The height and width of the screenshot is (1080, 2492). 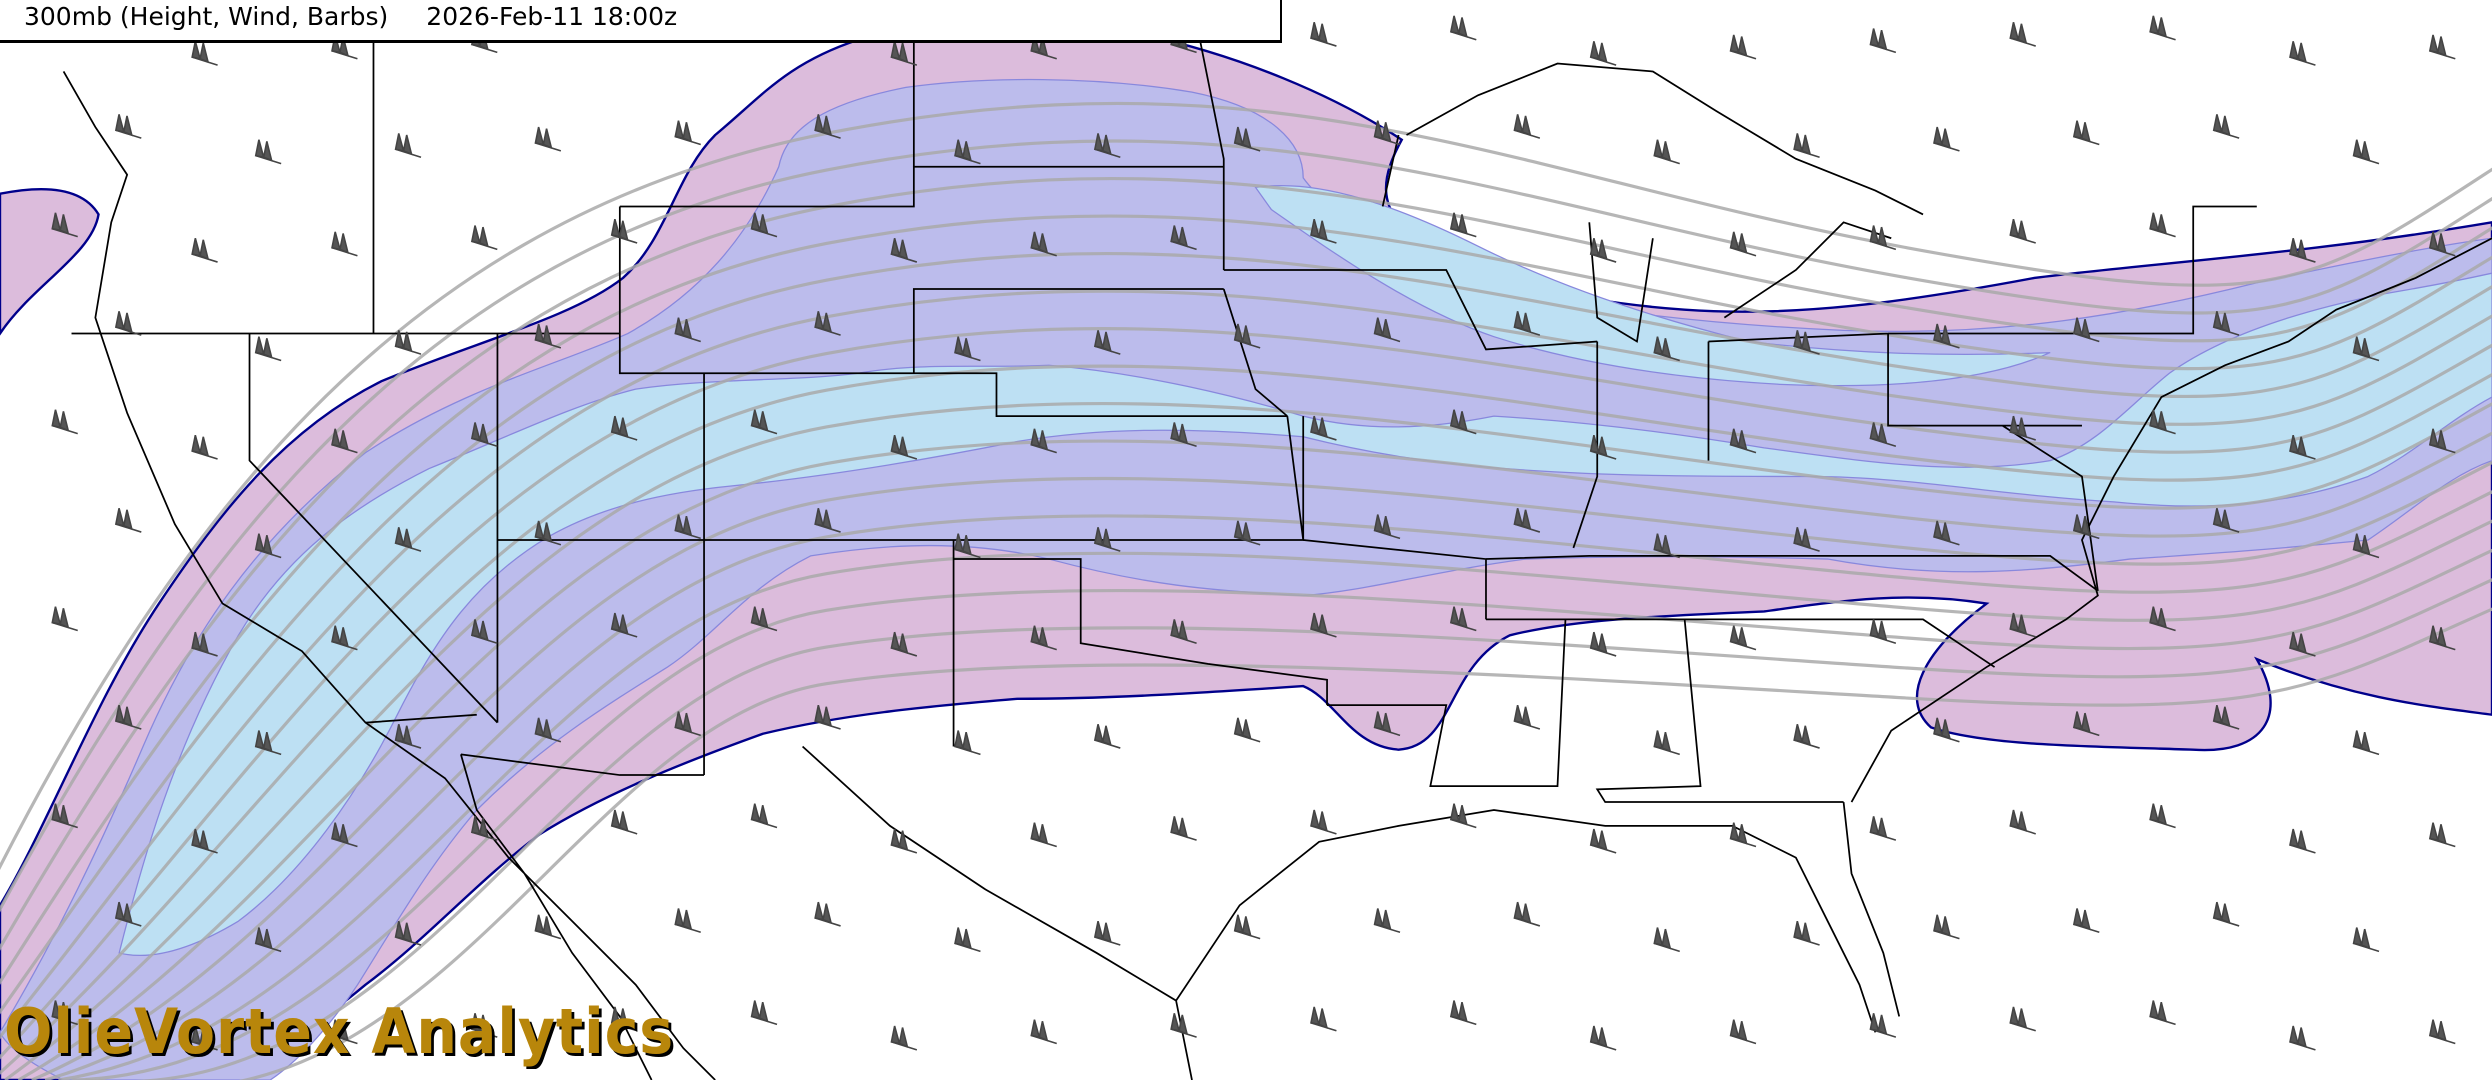 What do you see at coordinates (206, 16) in the screenshot?
I see `product-label: 300mb (Height, Wind, Barbs)` at bounding box center [206, 16].